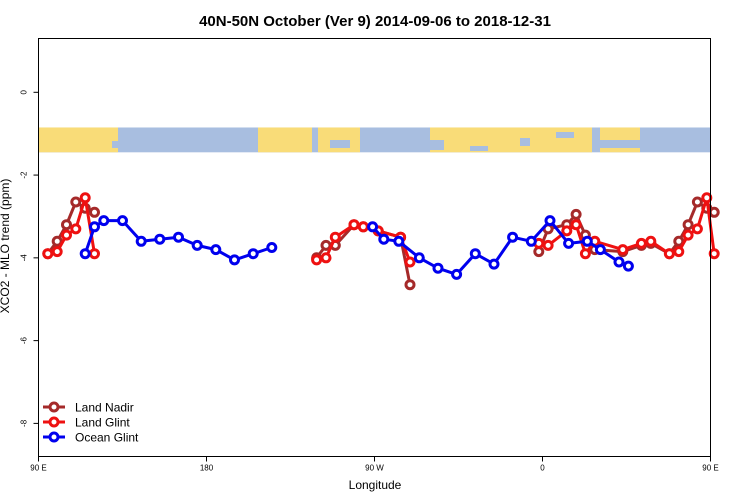  I want to click on legend-label: Land Glint, so click(102, 423).